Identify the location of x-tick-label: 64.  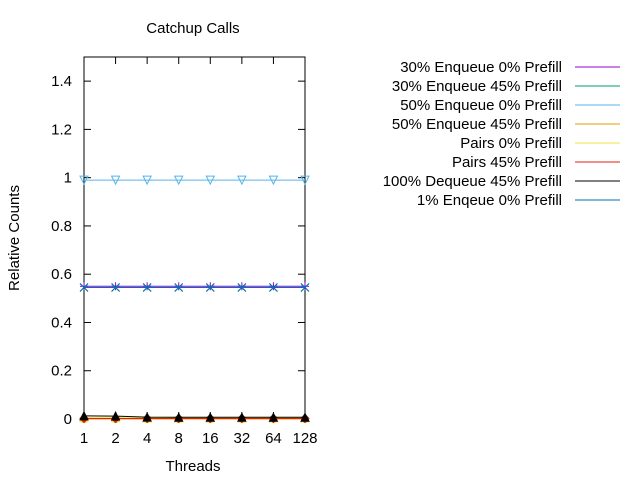
(273, 438).